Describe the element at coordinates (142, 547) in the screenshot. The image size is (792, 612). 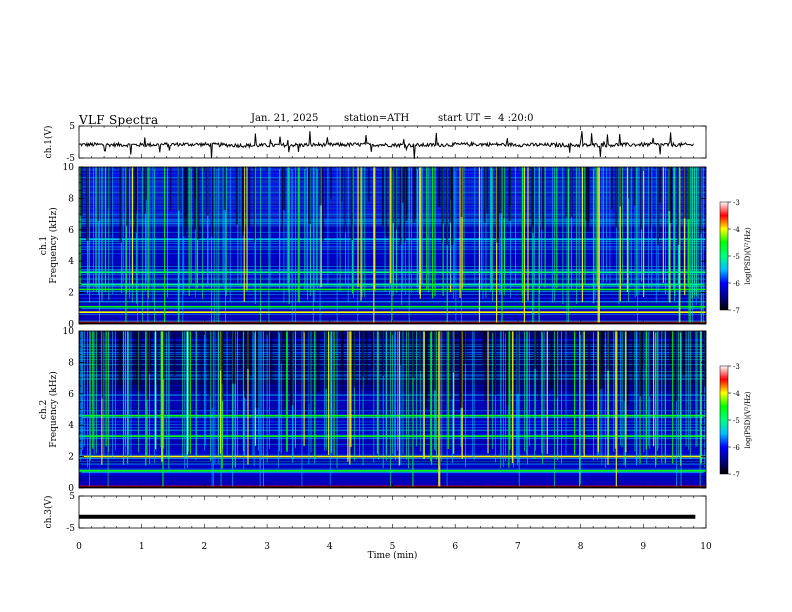
I see `time-axis-tick-label: 1` at that location.